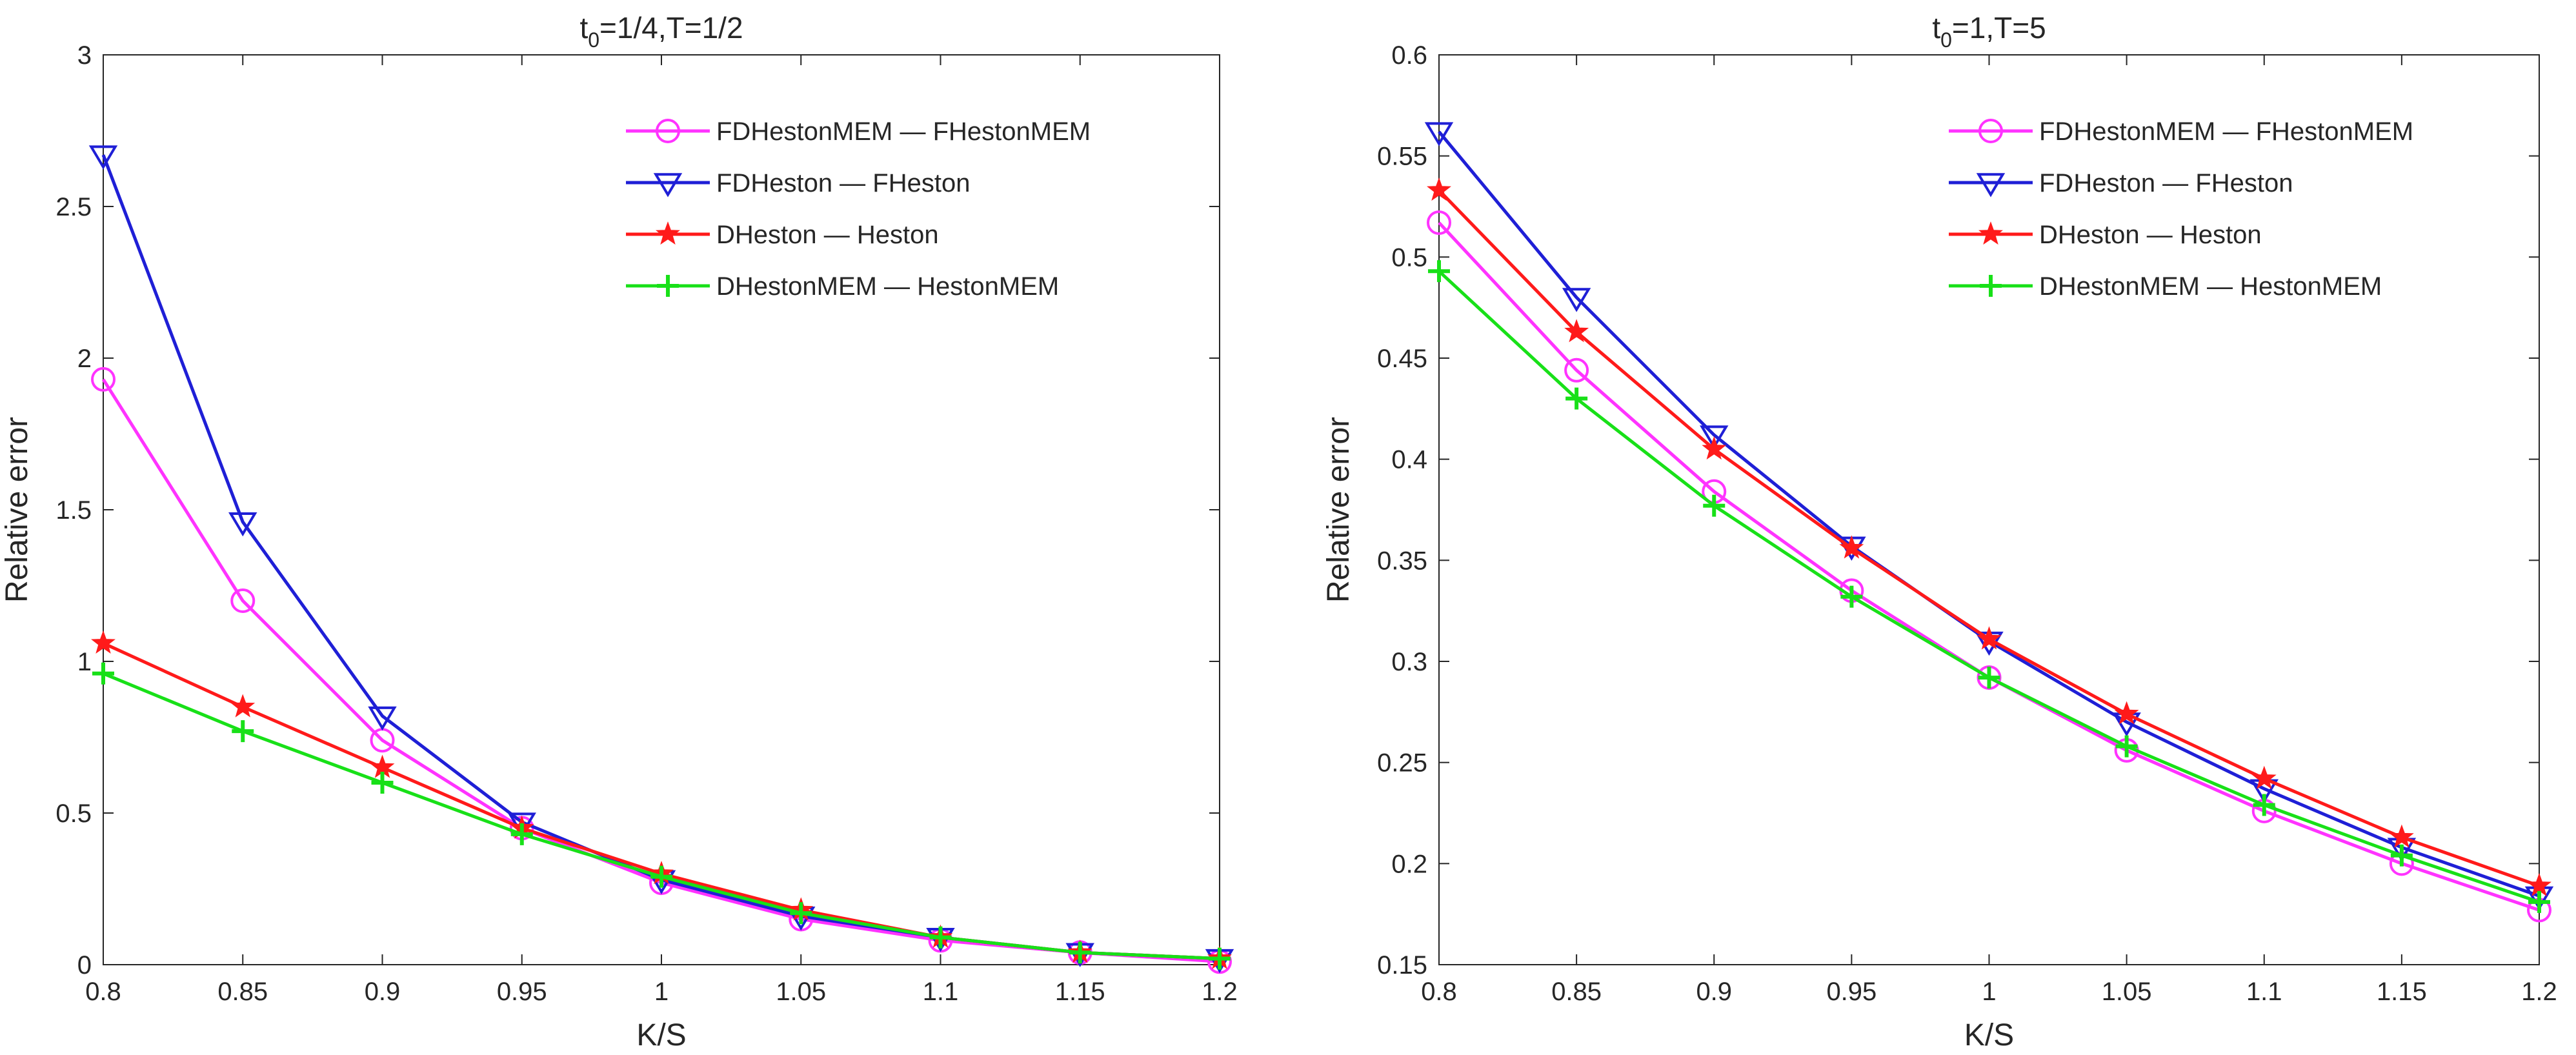 This screenshot has width=2576, height=1055. What do you see at coordinates (84, 965) in the screenshot?
I see `y-tick-label: 0` at bounding box center [84, 965].